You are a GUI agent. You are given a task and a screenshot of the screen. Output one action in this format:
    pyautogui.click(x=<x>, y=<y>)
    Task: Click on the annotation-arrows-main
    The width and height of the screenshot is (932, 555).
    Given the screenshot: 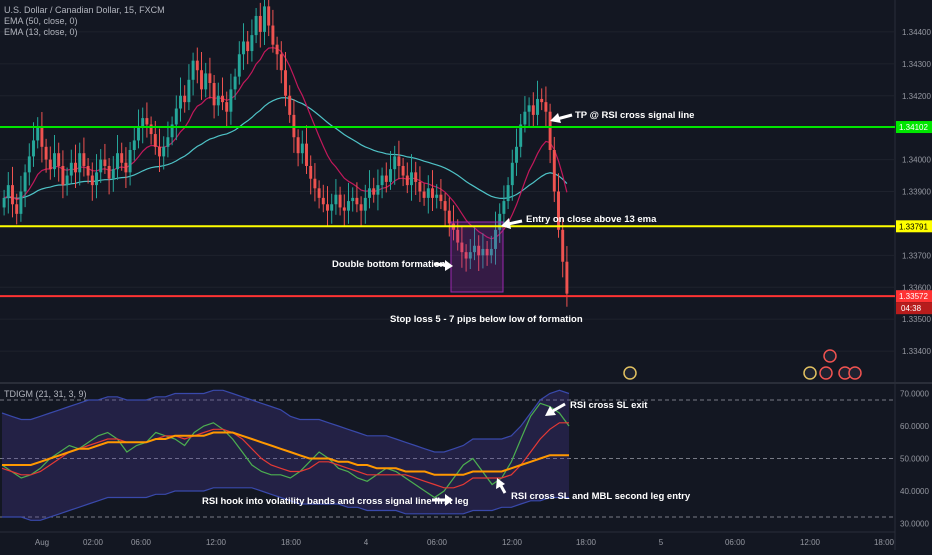 What is the action you would take?
    pyautogui.click(x=503, y=192)
    